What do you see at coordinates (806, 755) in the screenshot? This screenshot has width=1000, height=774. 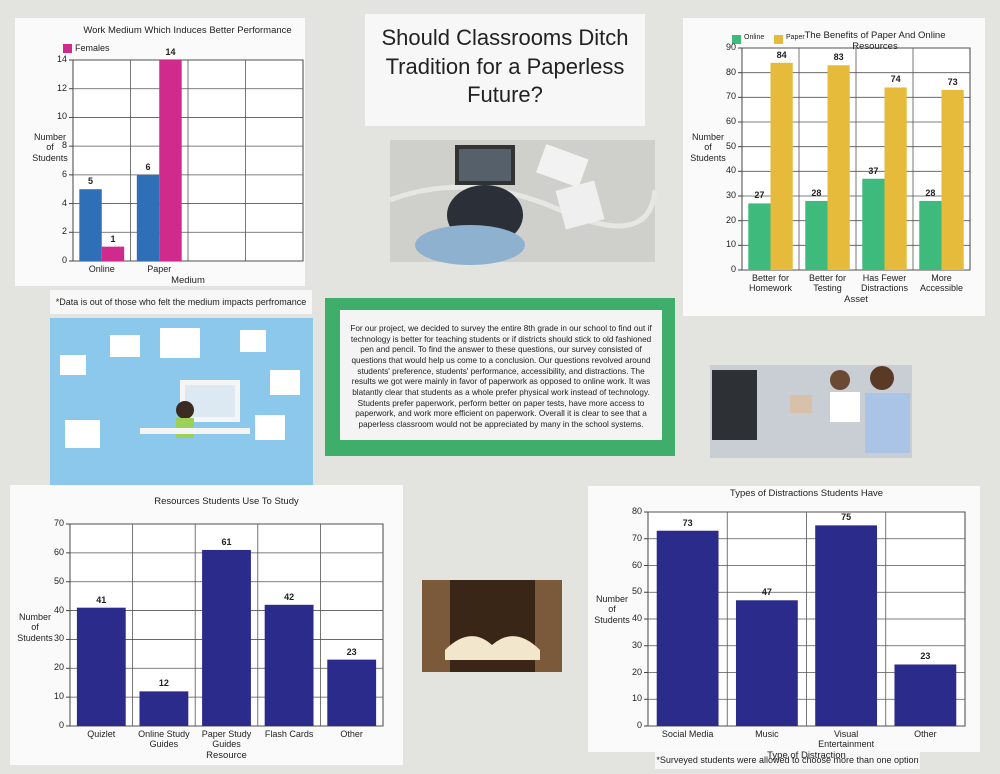 I see `x-axis-label: Type of Distraction` at bounding box center [806, 755].